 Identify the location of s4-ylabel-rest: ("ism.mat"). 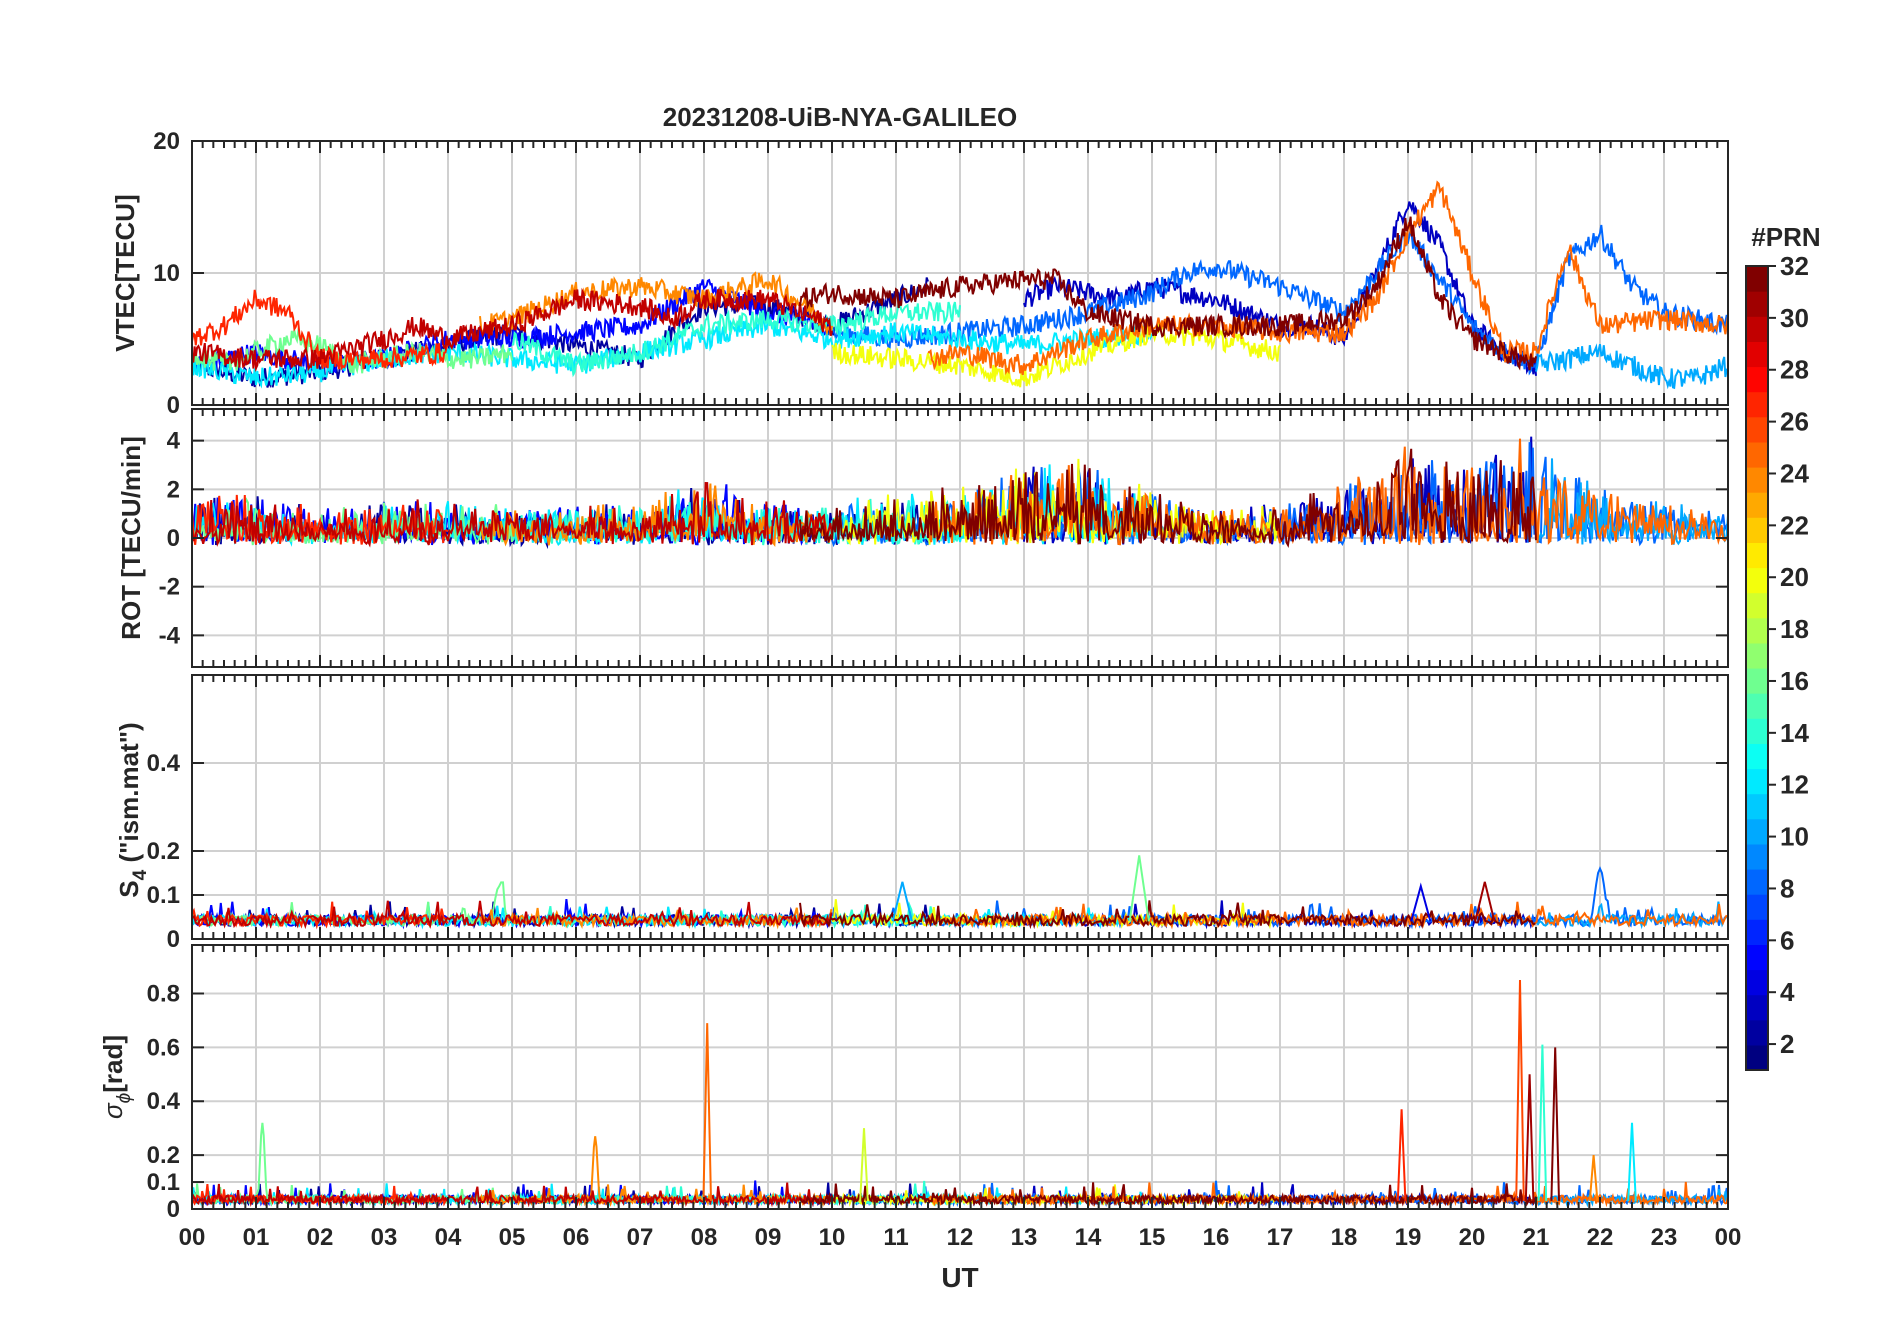
(129, 795).